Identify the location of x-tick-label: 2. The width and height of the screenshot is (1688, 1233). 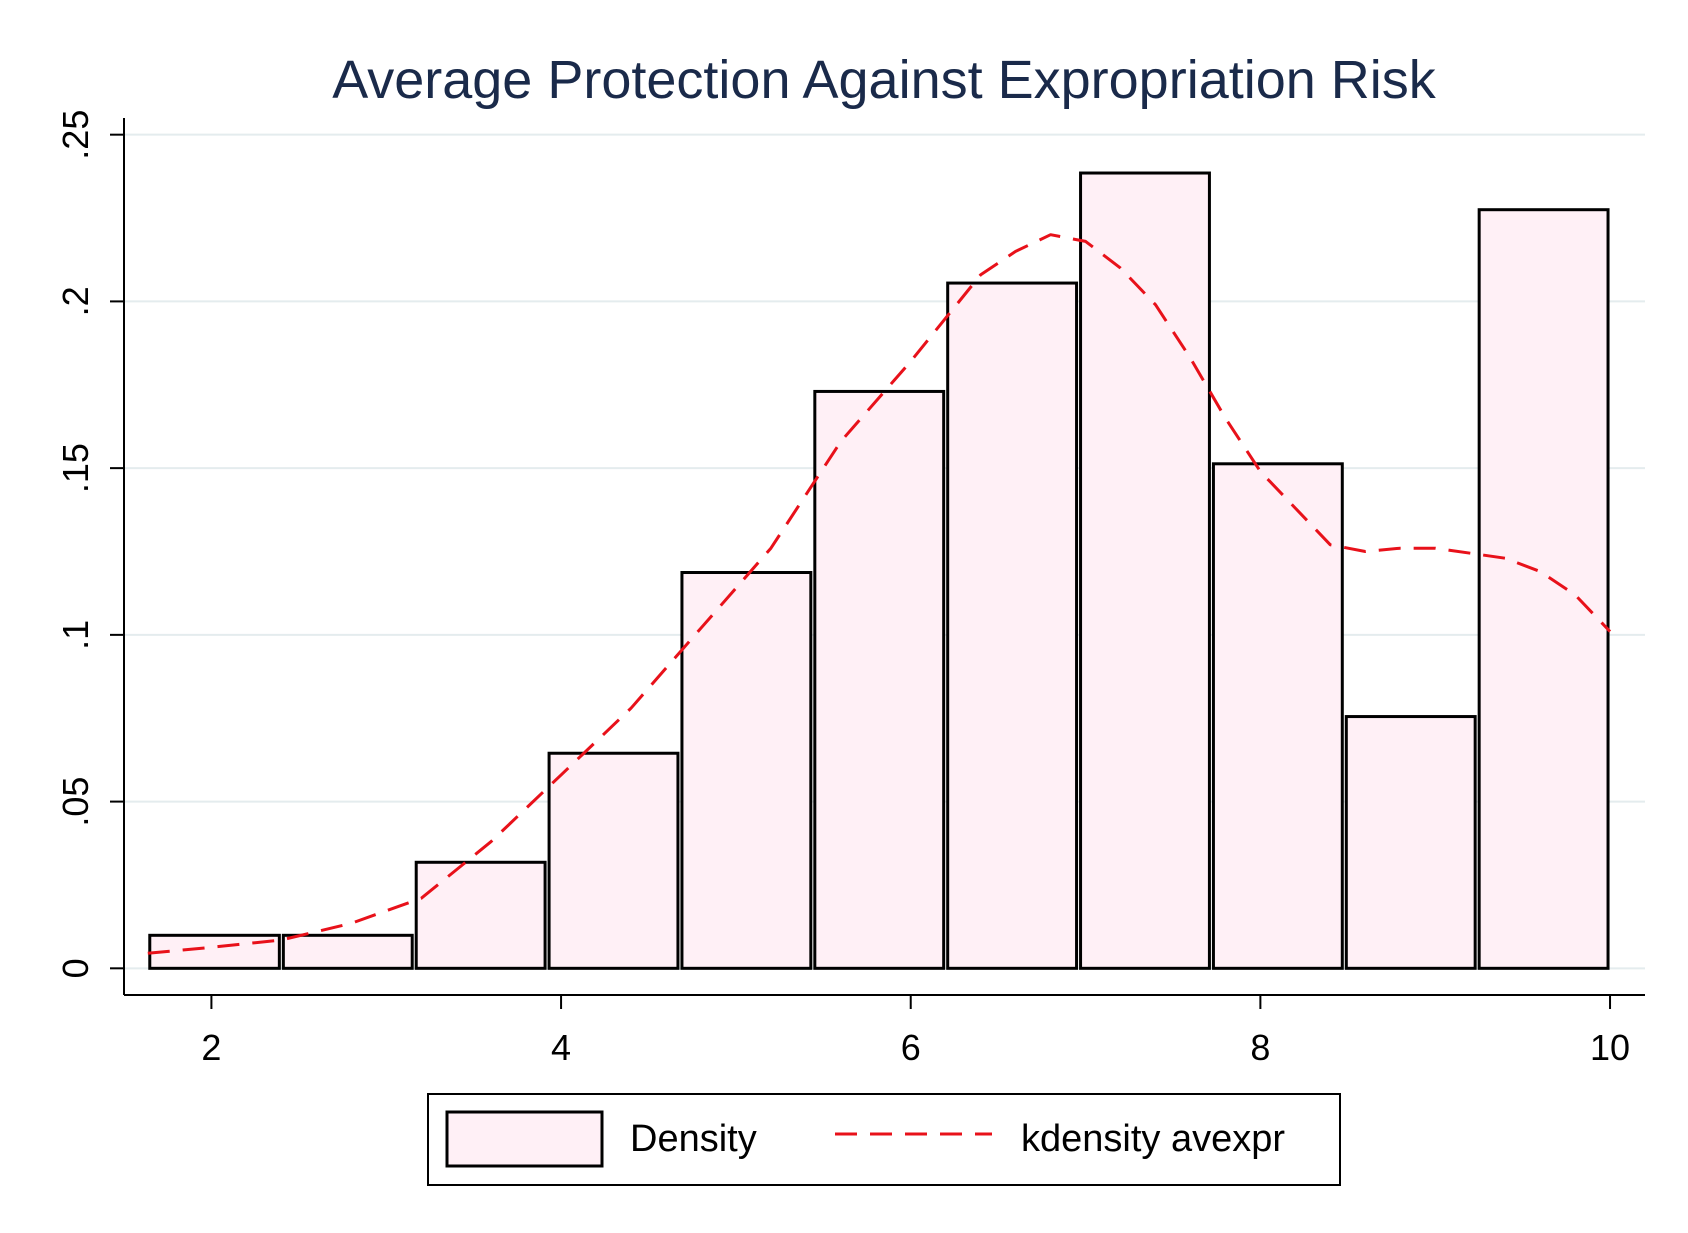
(211, 1047).